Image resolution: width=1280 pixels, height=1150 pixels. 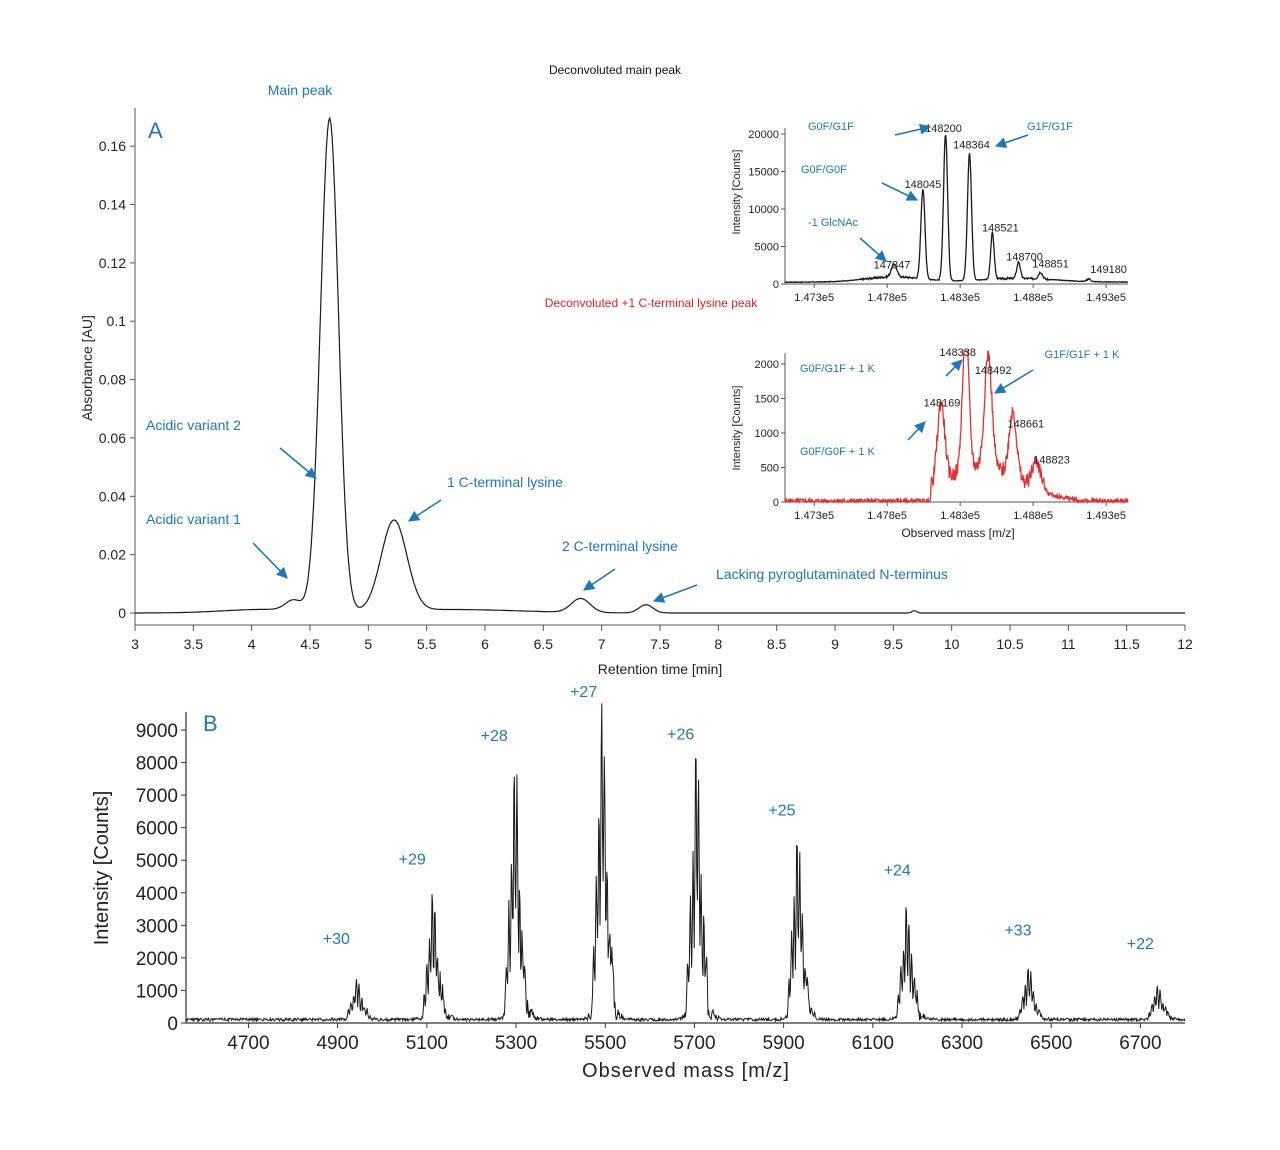 What do you see at coordinates (660, 669) in the screenshot?
I see `panel-a-xlabel: Retention time [min]` at bounding box center [660, 669].